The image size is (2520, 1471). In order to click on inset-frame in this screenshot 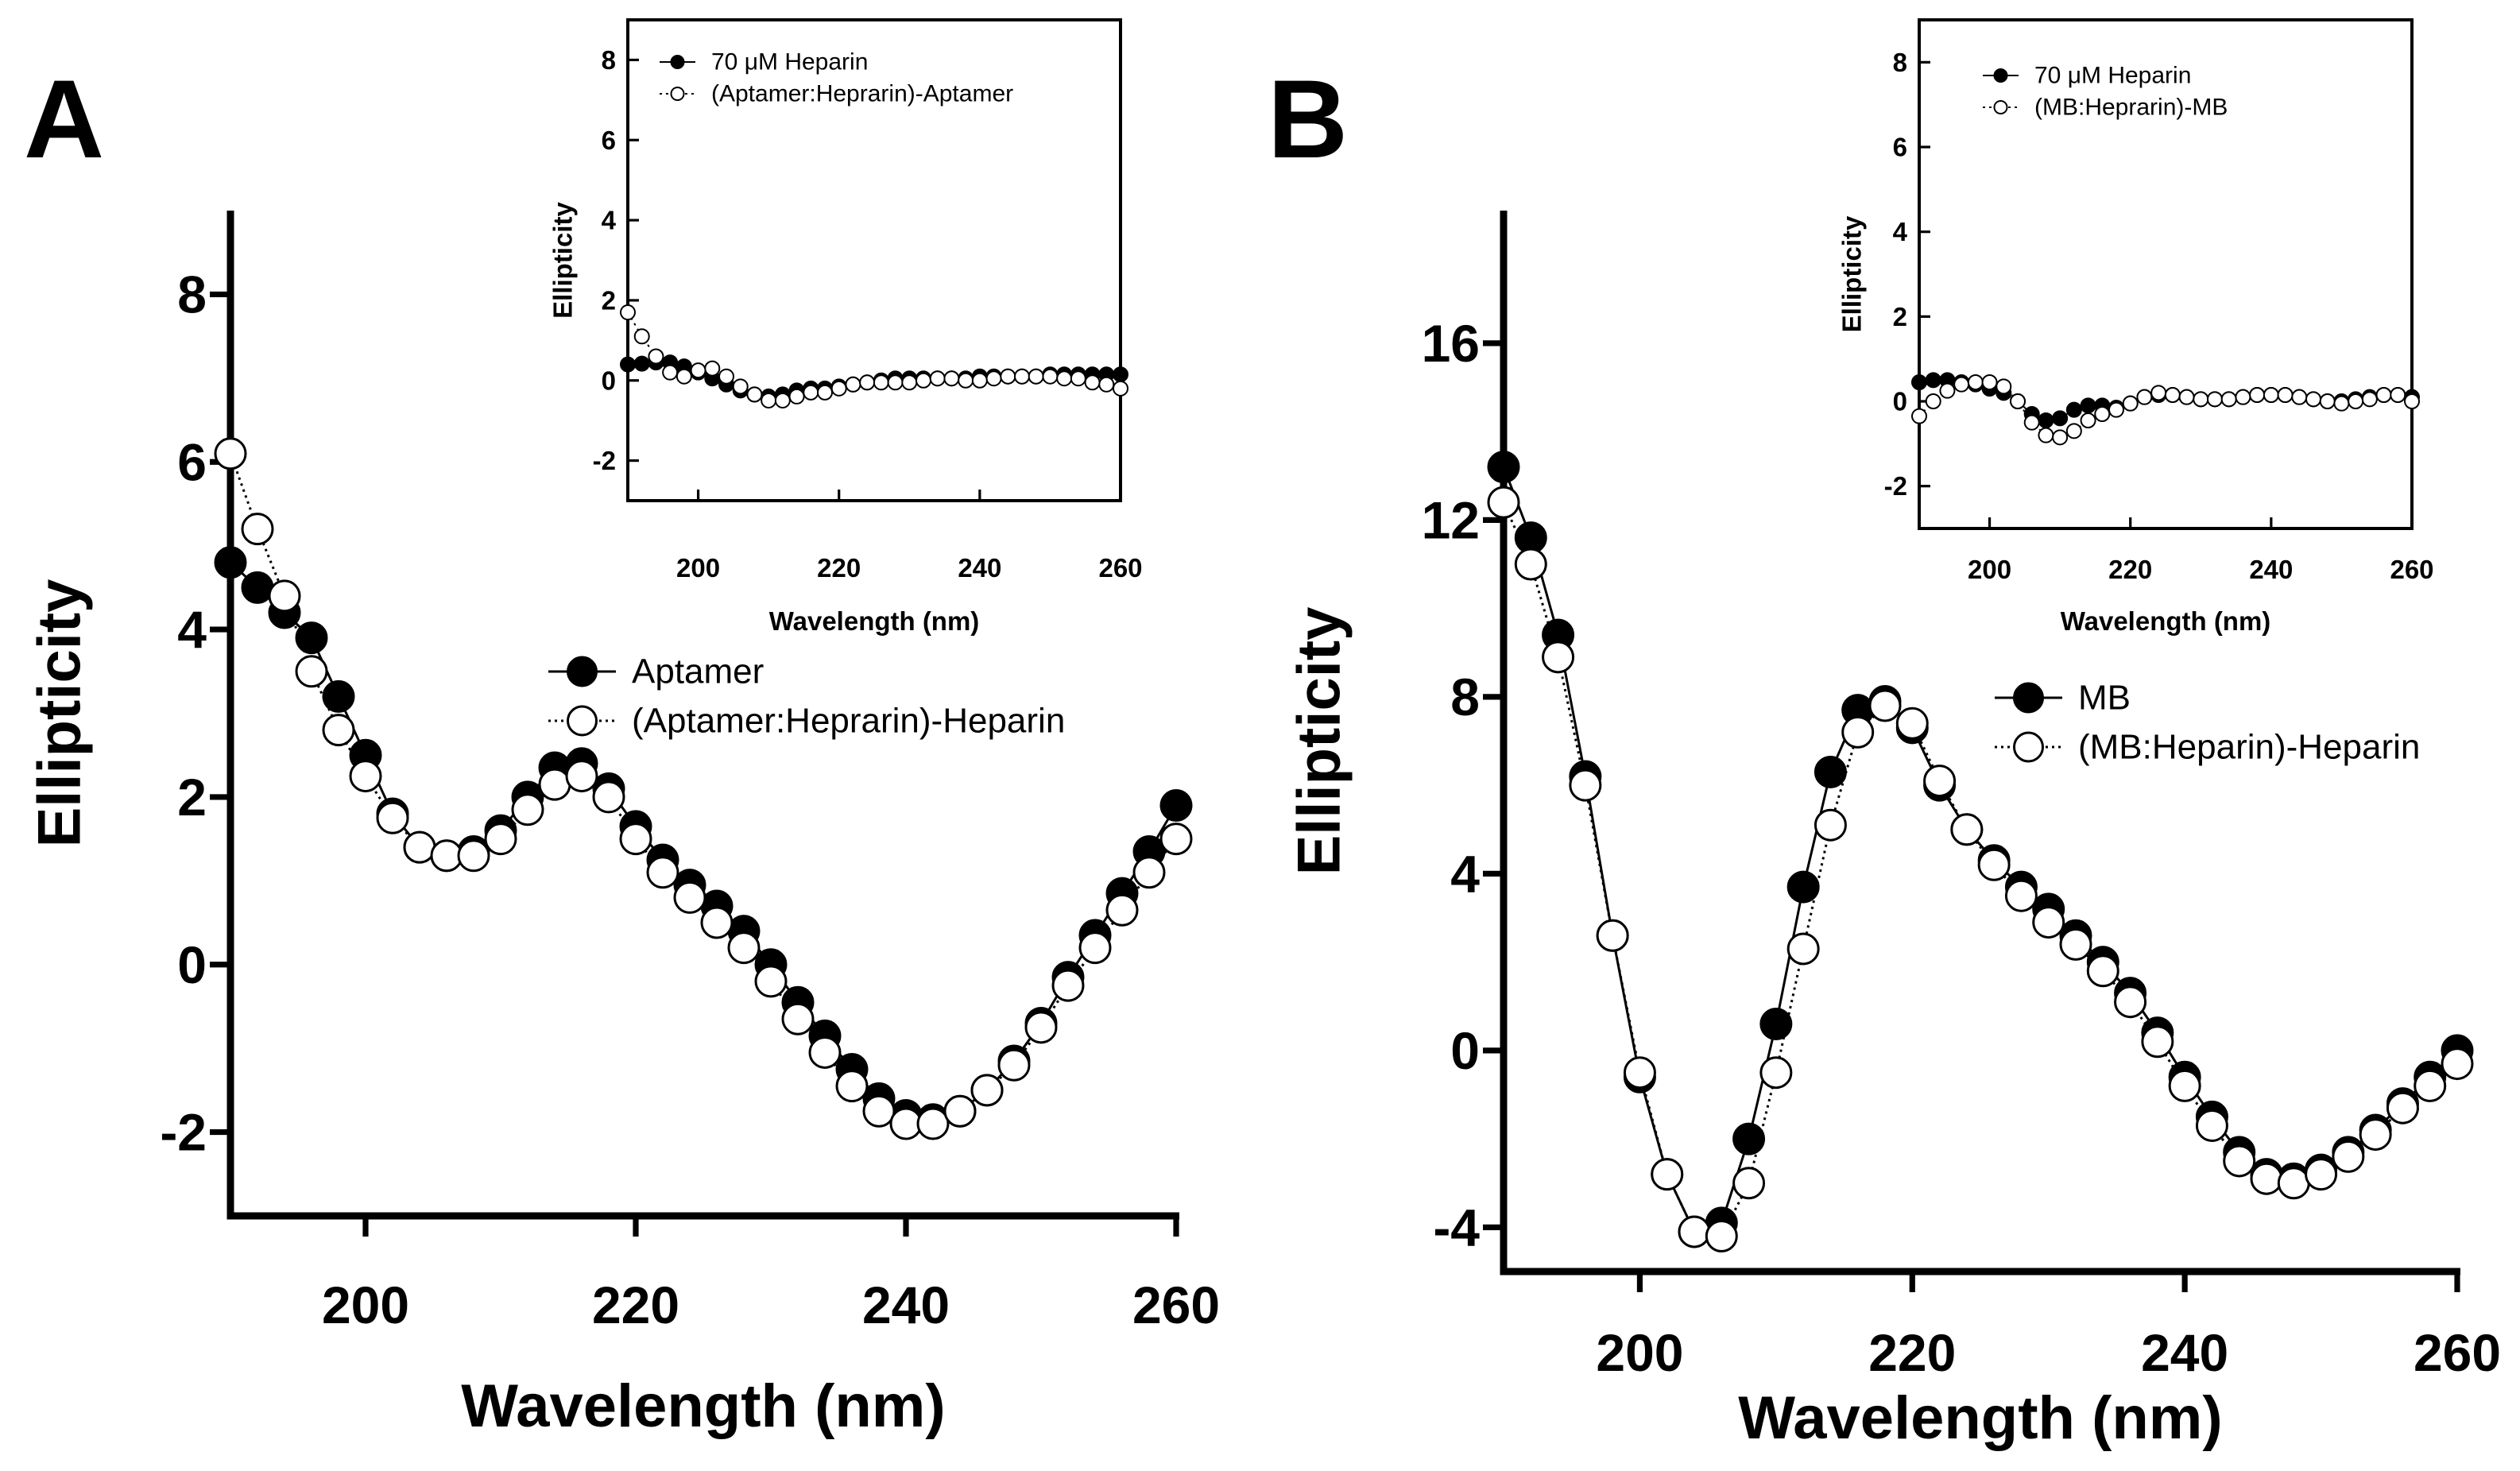, I will do `click(874, 260)`.